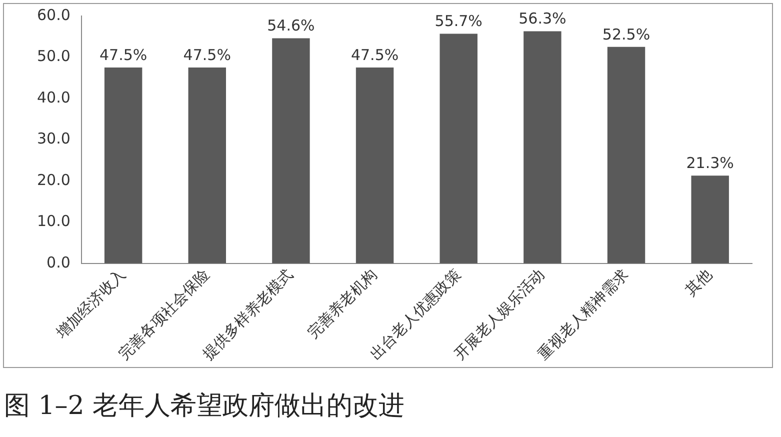 The image size is (781, 437). Describe the element at coordinates (458, 21) in the screenshot. I see `data-label: 55.7%` at that location.